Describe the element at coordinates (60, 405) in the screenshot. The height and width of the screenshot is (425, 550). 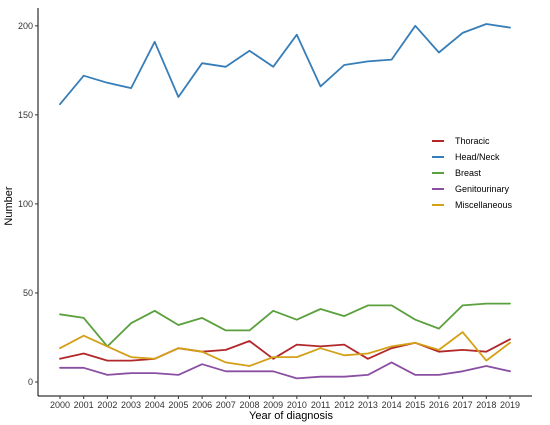
I see `x-tick-label: 2000` at that location.